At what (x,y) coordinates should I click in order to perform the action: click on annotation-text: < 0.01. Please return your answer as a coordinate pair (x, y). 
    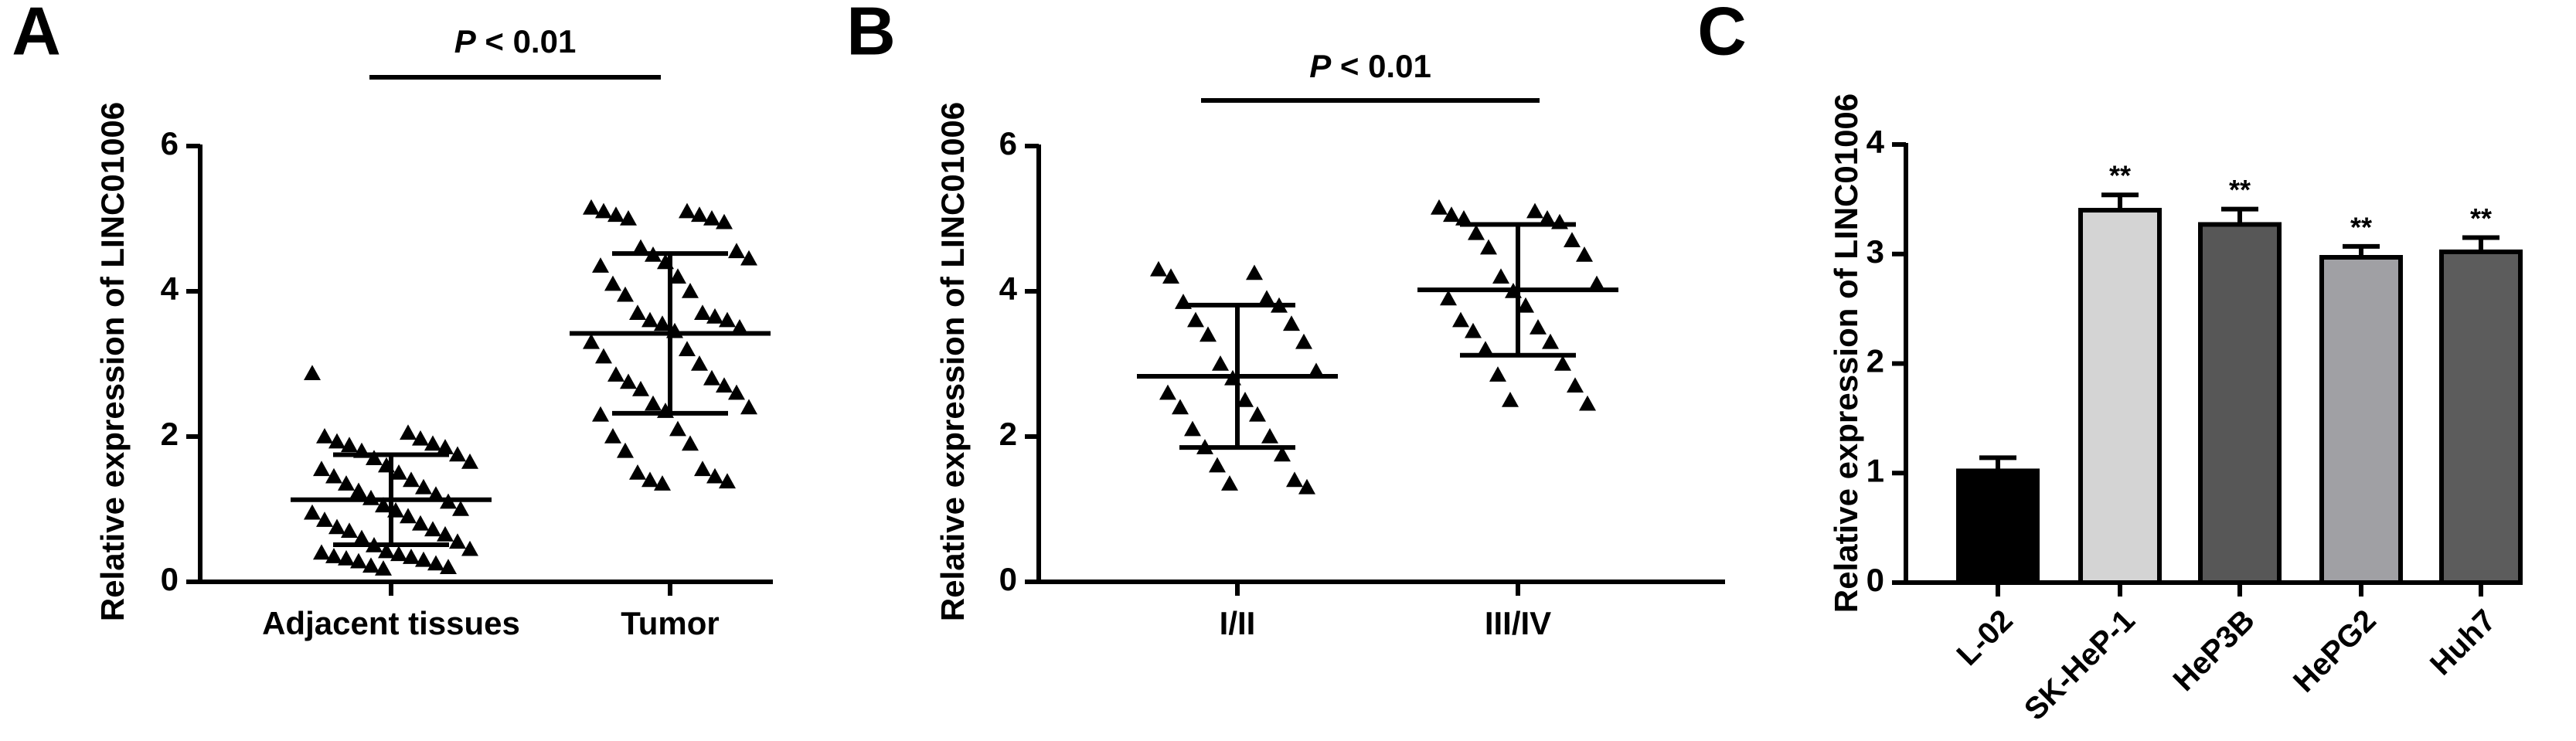
    Looking at the image, I should click on (1381, 66).